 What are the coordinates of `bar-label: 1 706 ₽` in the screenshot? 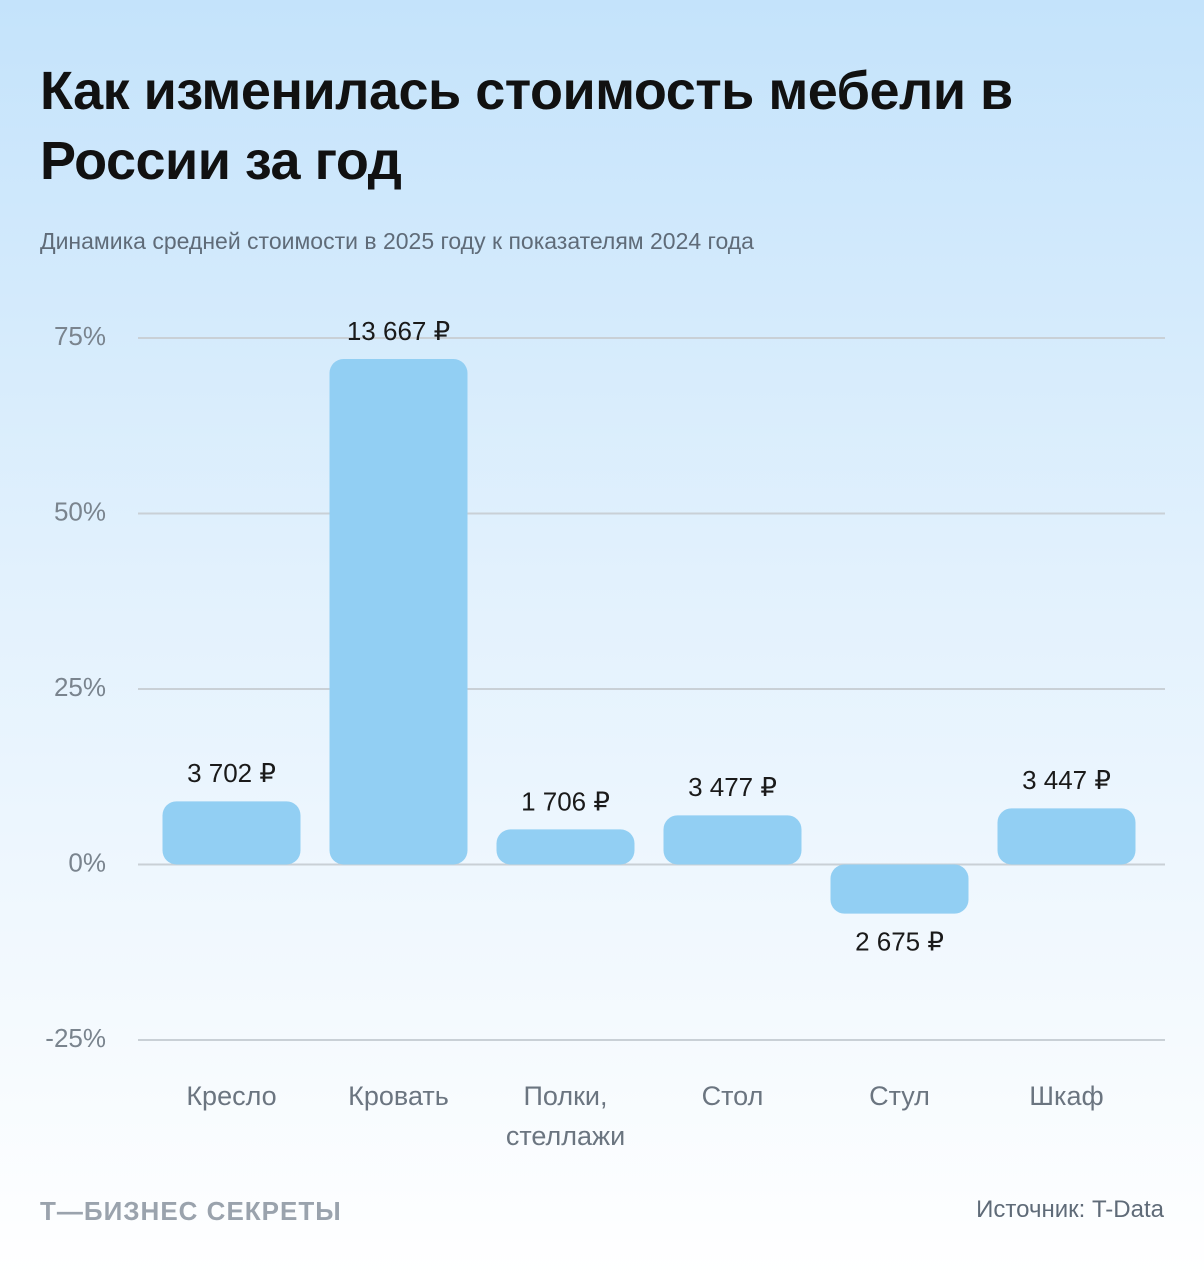 It's located at (565, 801).